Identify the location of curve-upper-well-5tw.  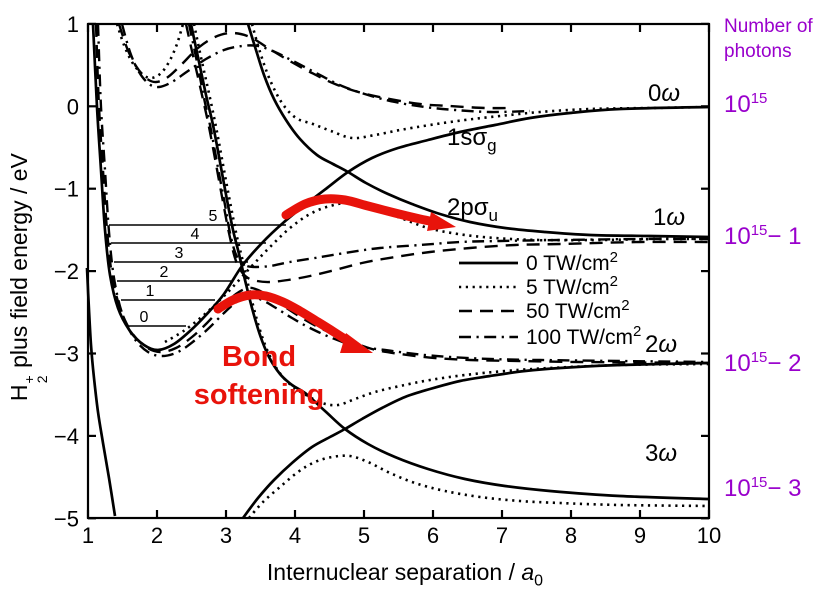
(150, 51).